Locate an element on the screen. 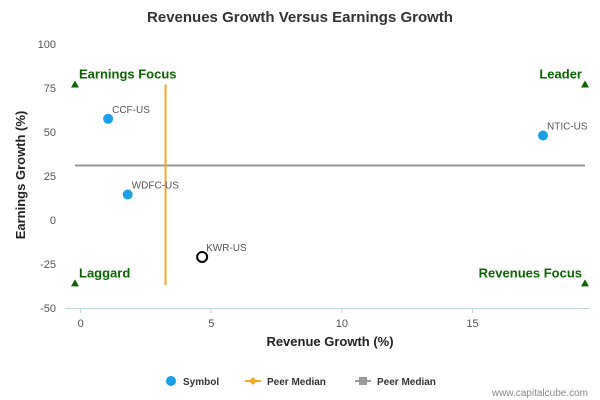 The image size is (600, 400). data-point-label: CCF-US is located at coordinates (131, 110).